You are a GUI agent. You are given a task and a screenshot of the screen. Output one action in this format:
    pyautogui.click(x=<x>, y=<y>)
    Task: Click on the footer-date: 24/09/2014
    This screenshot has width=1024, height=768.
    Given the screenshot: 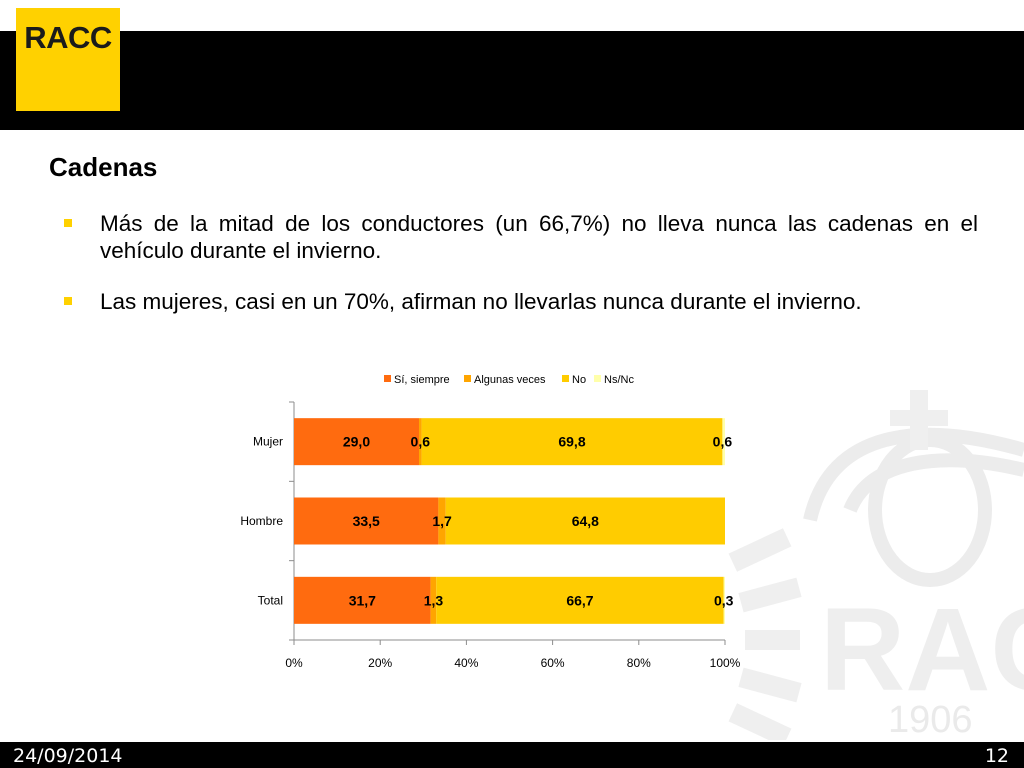 What is the action you would take?
    pyautogui.click(x=68, y=756)
    